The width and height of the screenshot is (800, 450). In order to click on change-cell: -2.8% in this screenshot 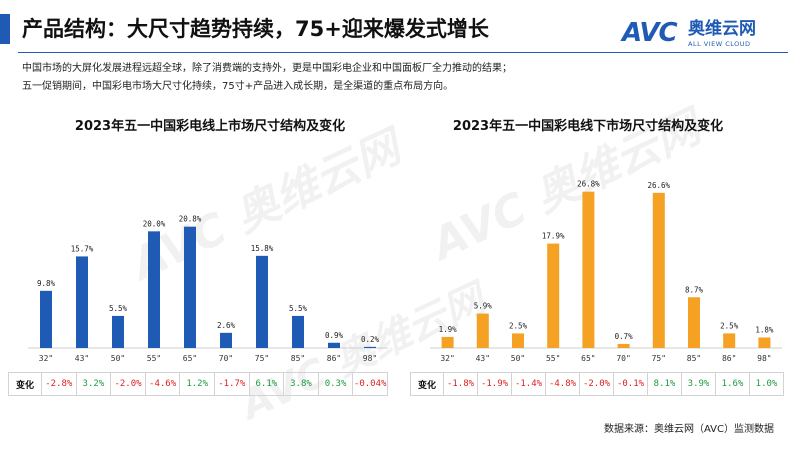, I will do `click(59, 384)`.